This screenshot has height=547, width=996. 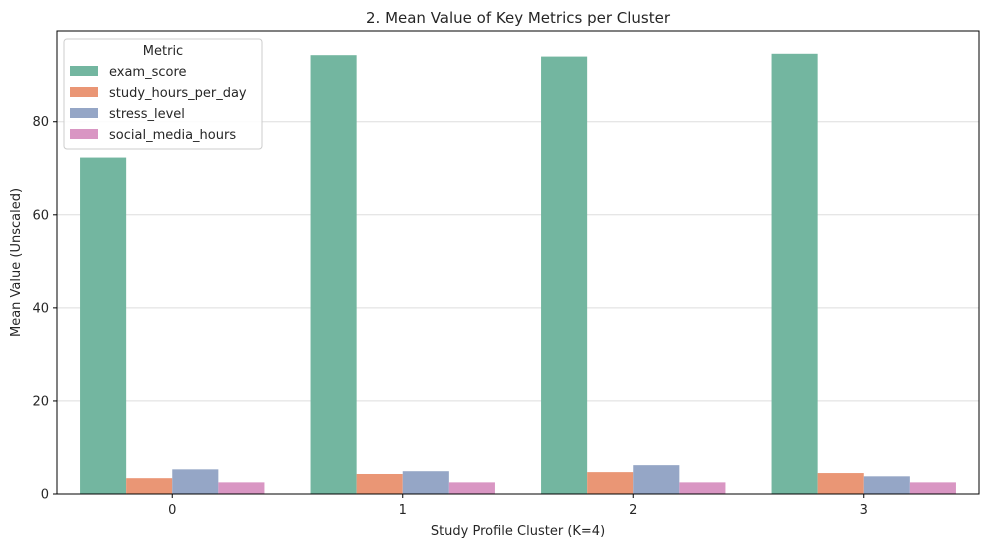 I want to click on x-tick-label: 2, so click(x=633, y=510).